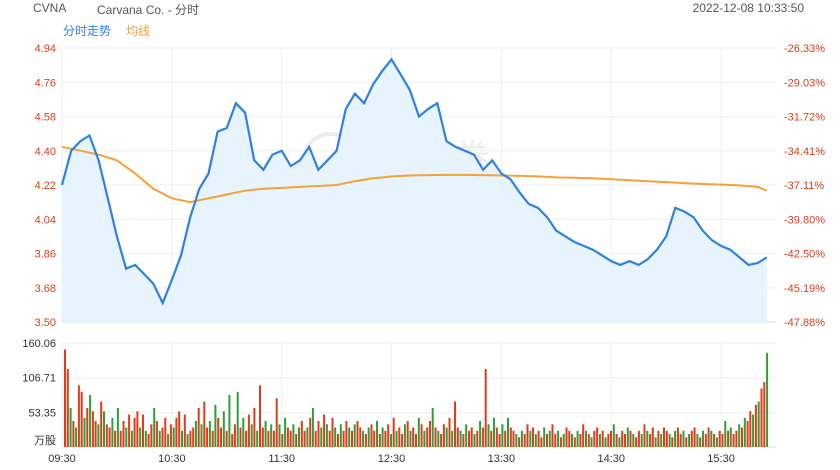  I want to click on x-tick-label: 09:30, so click(62, 459).